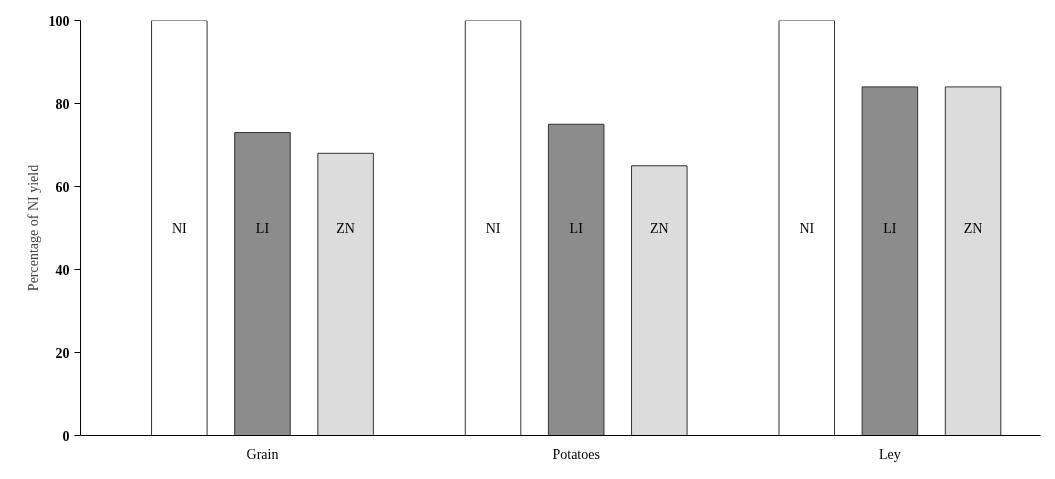 Image resolution: width=1055 pixels, height=479 pixels. I want to click on y-tick-label: 100, so click(59, 21).